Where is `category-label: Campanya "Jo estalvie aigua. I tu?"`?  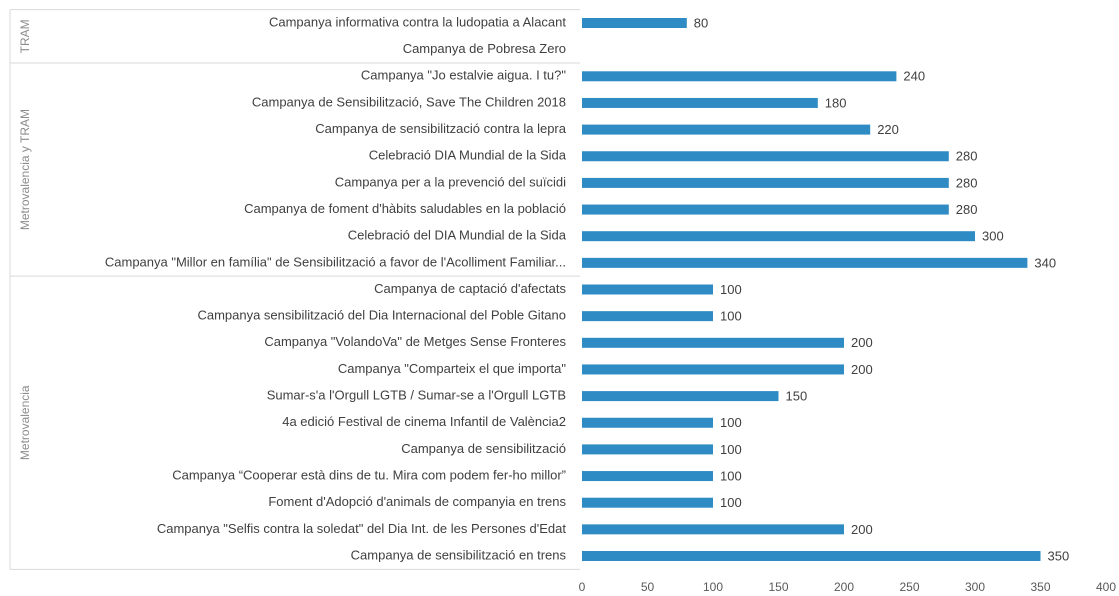
category-label: Campanya "Jo estalvie aigua. I tu?" is located at coordinates (463, 75).